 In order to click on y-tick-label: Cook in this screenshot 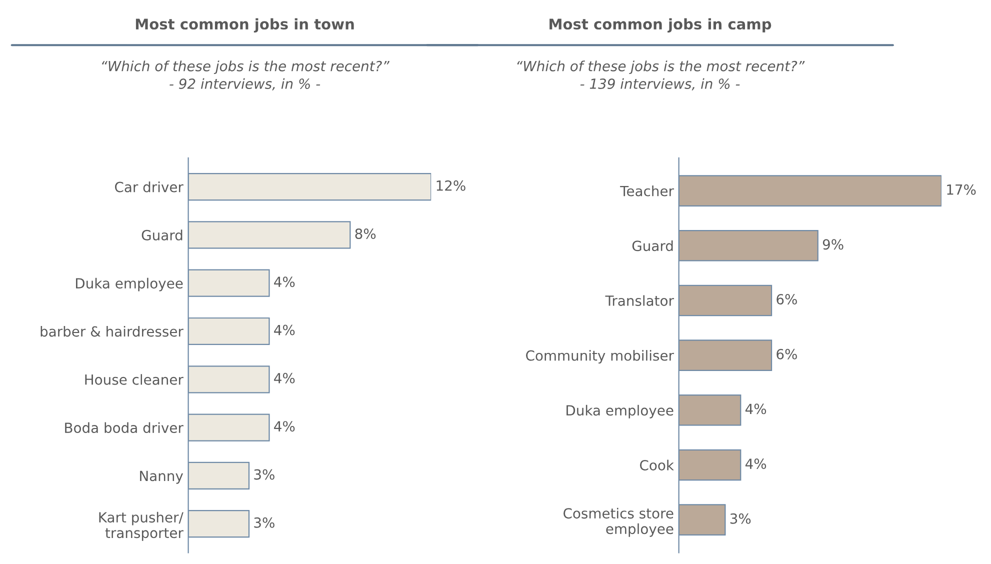, I will do `click(657, 465)`.